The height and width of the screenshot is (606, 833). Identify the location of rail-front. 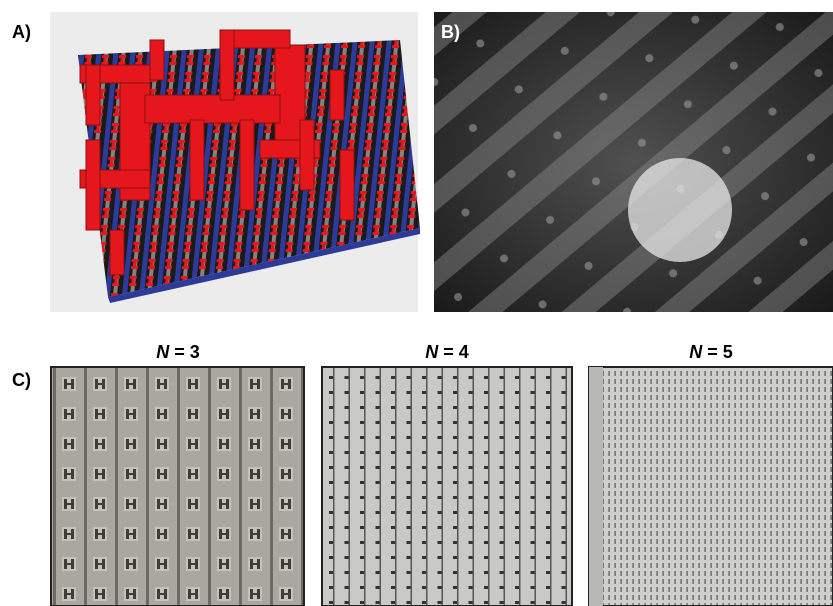
(264, 265).